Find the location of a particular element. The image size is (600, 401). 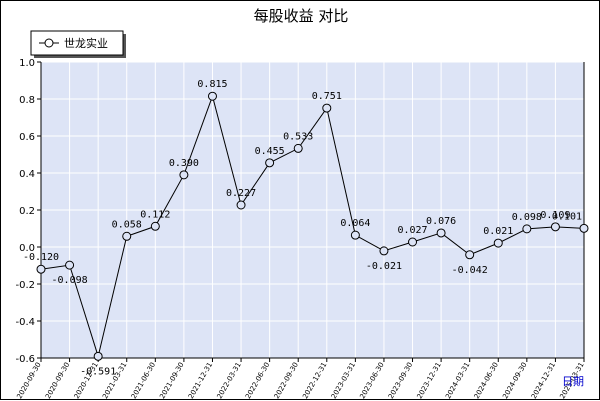

data-label: 0.390 is located at coordinates (184, 163).